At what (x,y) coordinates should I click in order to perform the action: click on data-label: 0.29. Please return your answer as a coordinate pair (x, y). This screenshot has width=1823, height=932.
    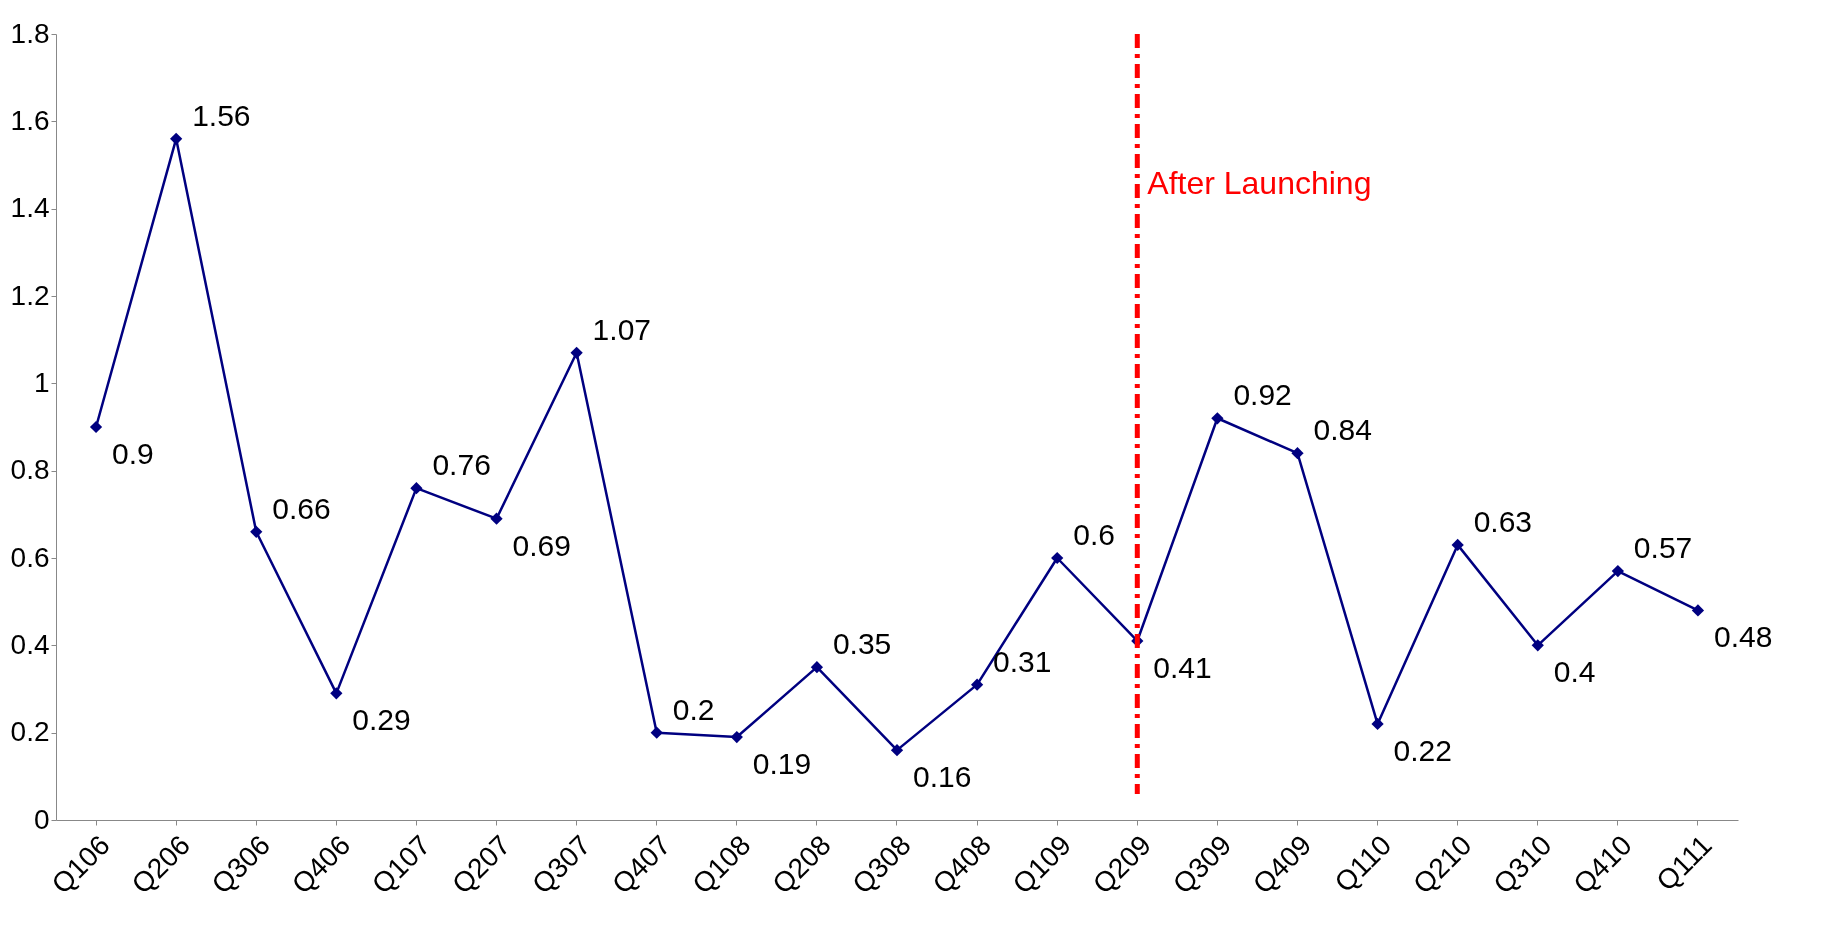
    Looking at the image, I should click on (381, 720).